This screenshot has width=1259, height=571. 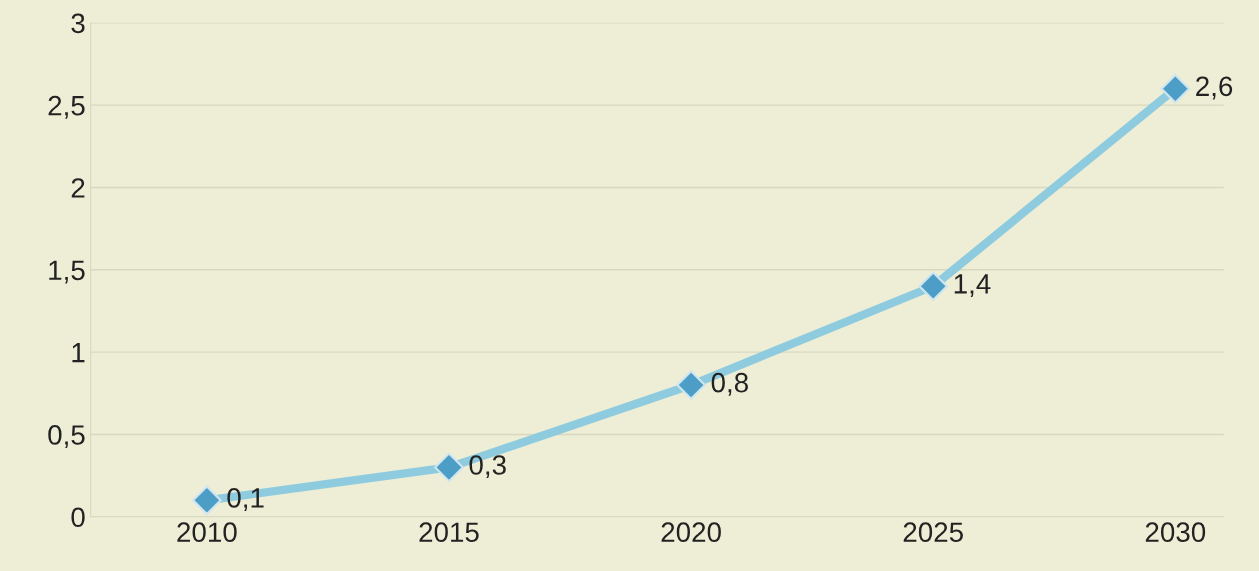 What do you see at coordinates (207, 532) in the screenshot?
I see `x-tick-label: 2010` at bounding box center [207, 532].